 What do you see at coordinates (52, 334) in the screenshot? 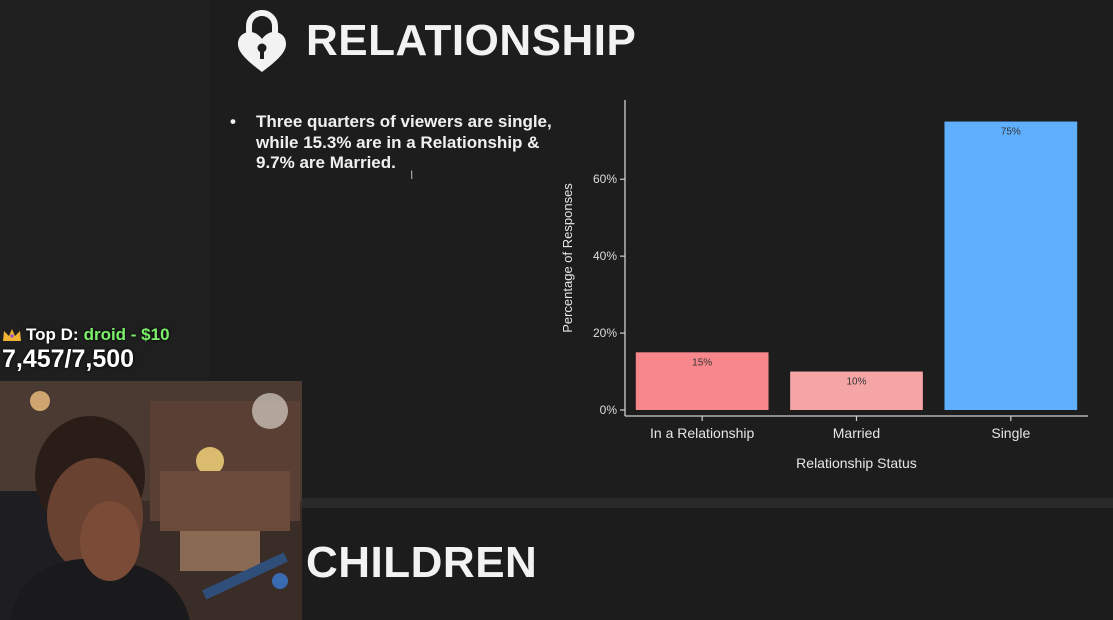
I see `top-donor-label: Top D:` at bounding box center [52, 334].